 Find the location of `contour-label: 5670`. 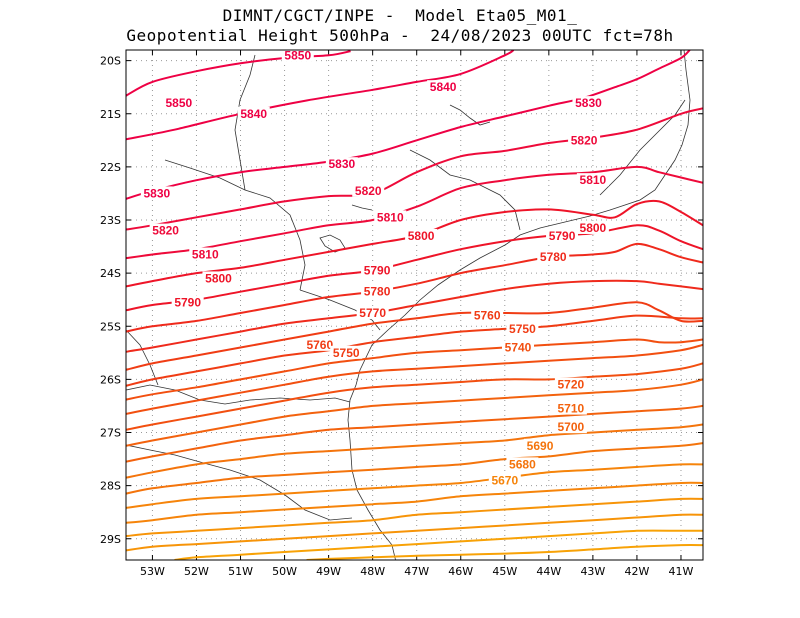

contour-label: 5670 is located at coordinates (504, 480).